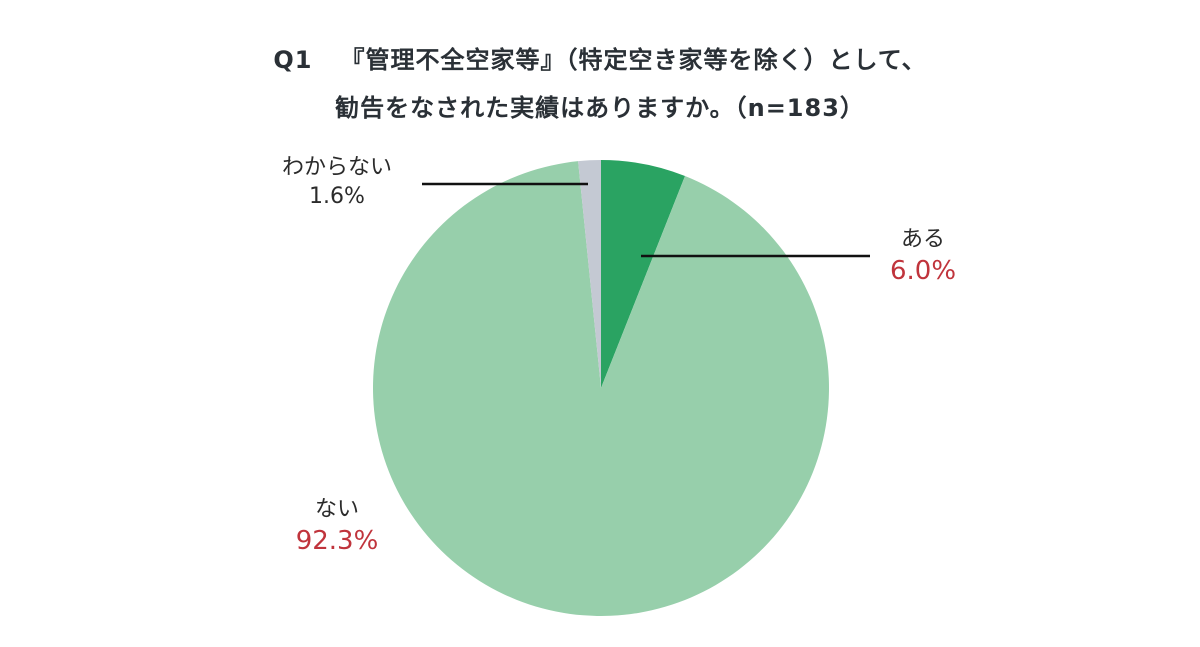  I want to click on label-wakaranai-name: わからない, so click(337, 167).